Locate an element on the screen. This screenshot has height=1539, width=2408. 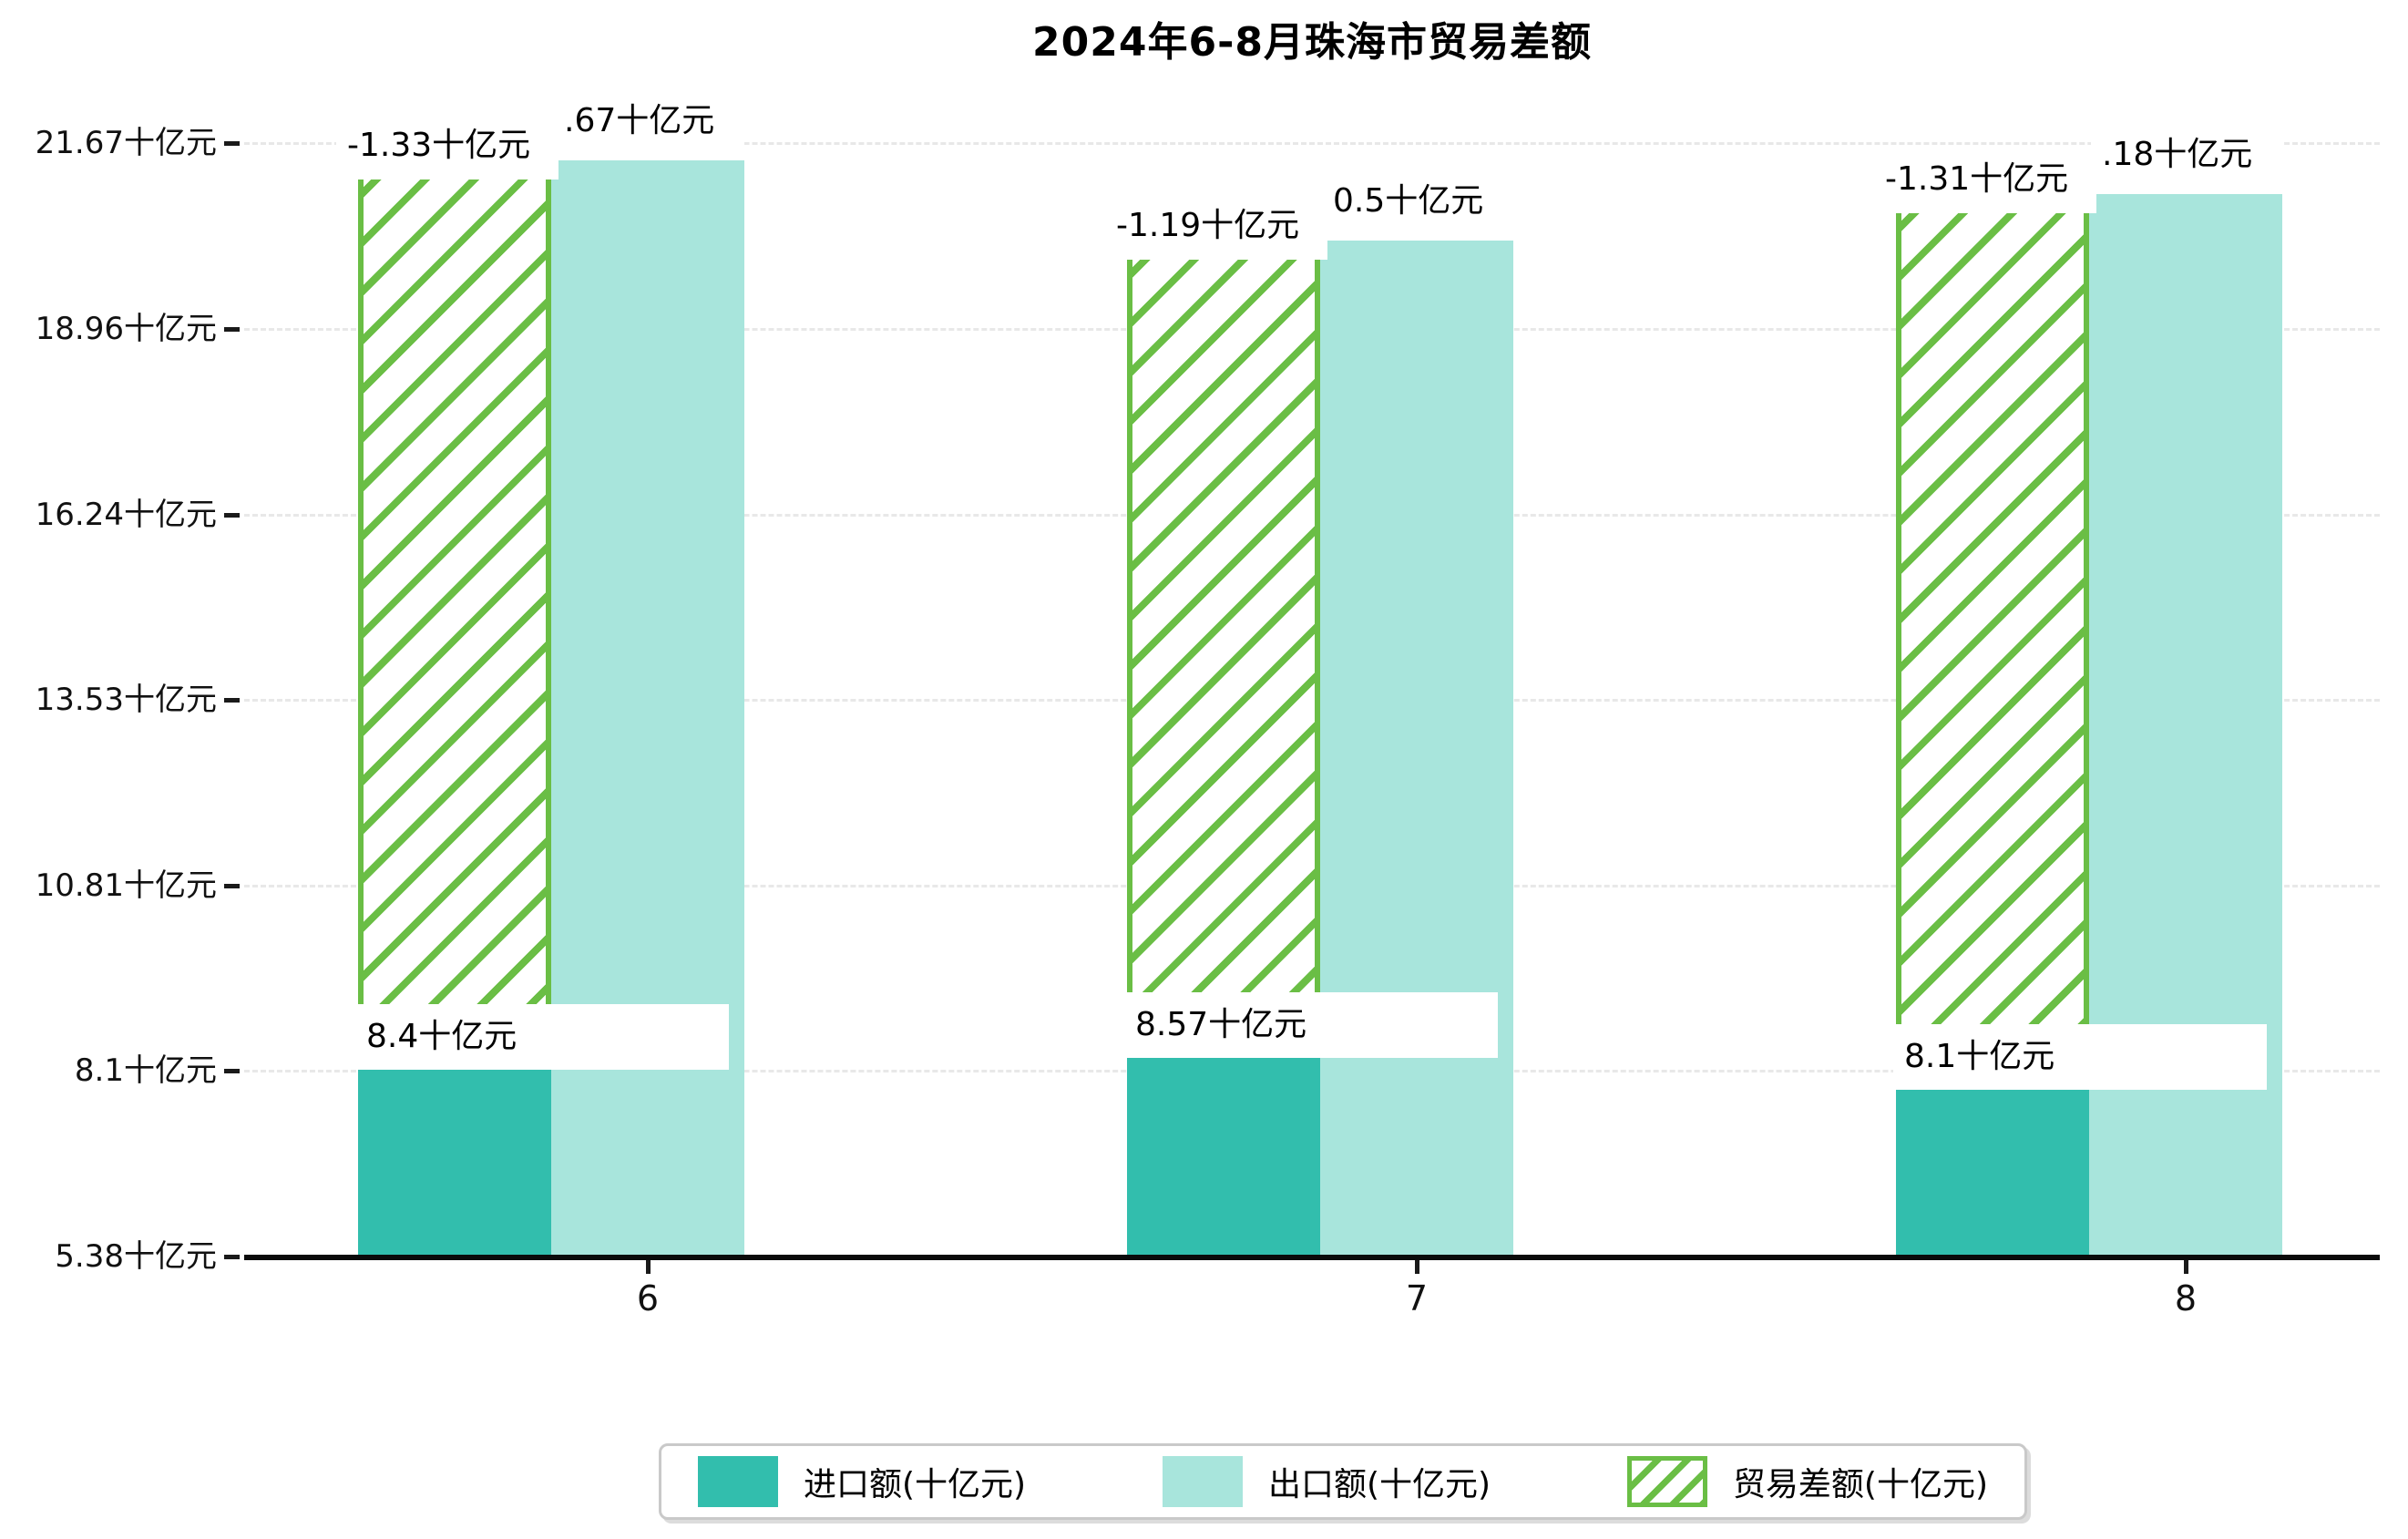
y-tick-label: 21.67十亿元 is located at coordinates (126, 144).